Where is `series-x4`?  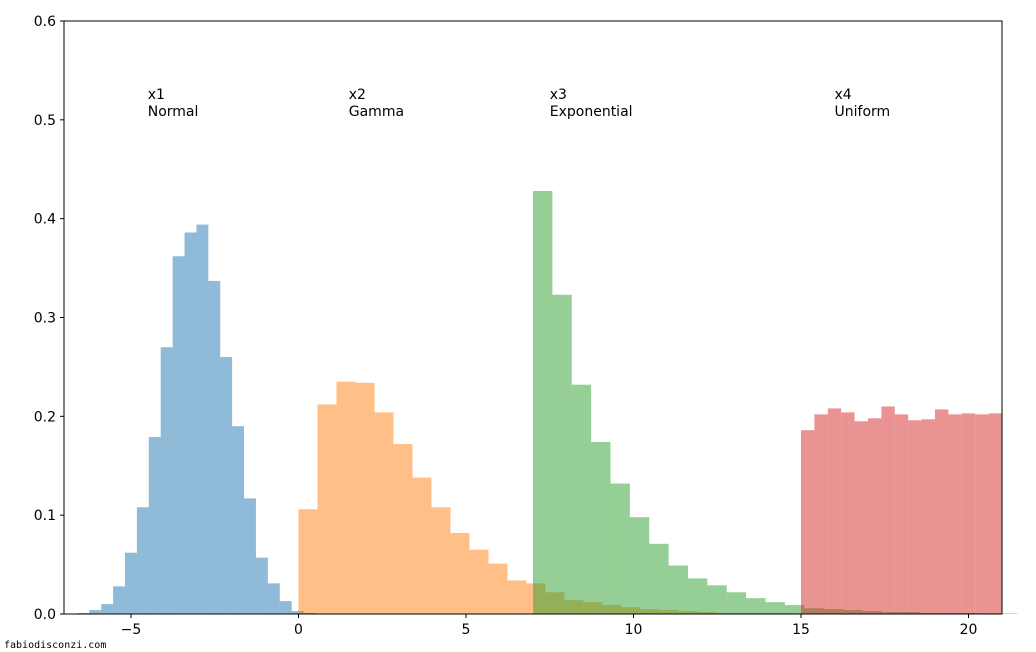 series-x4 is located at coordinates (901, 510).